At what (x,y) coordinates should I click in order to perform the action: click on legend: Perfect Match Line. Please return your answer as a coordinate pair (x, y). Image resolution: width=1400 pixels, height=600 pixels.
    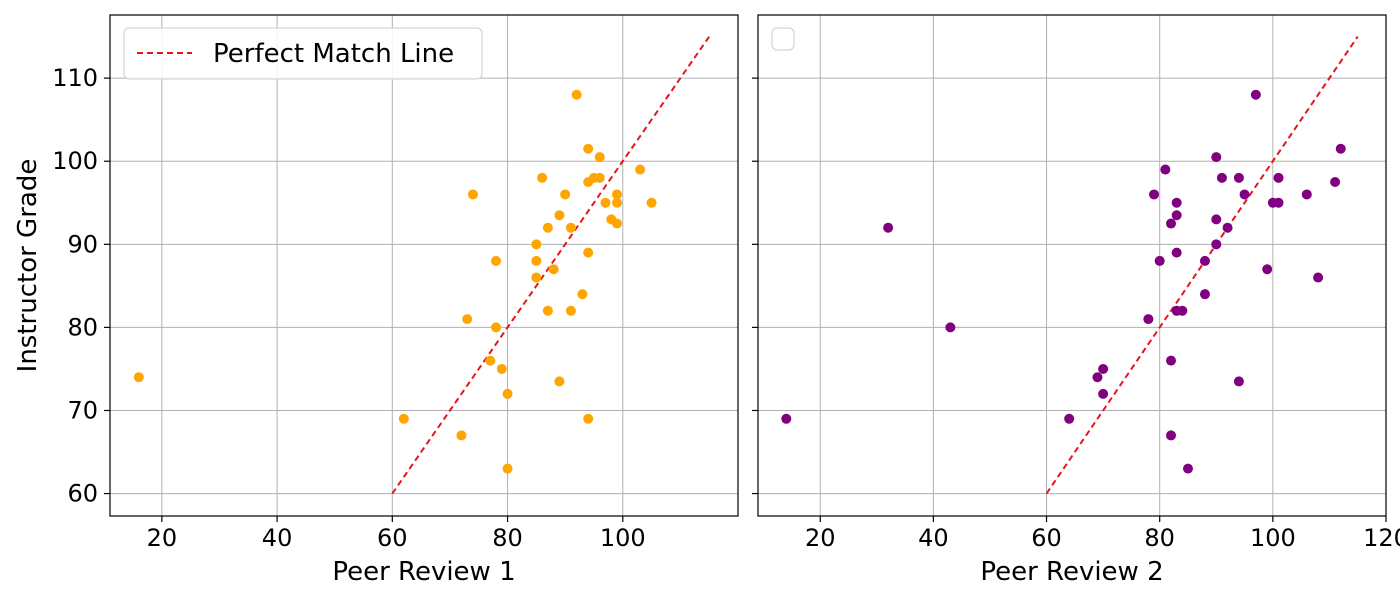
    Looking at the image, I should click on (303, 53).